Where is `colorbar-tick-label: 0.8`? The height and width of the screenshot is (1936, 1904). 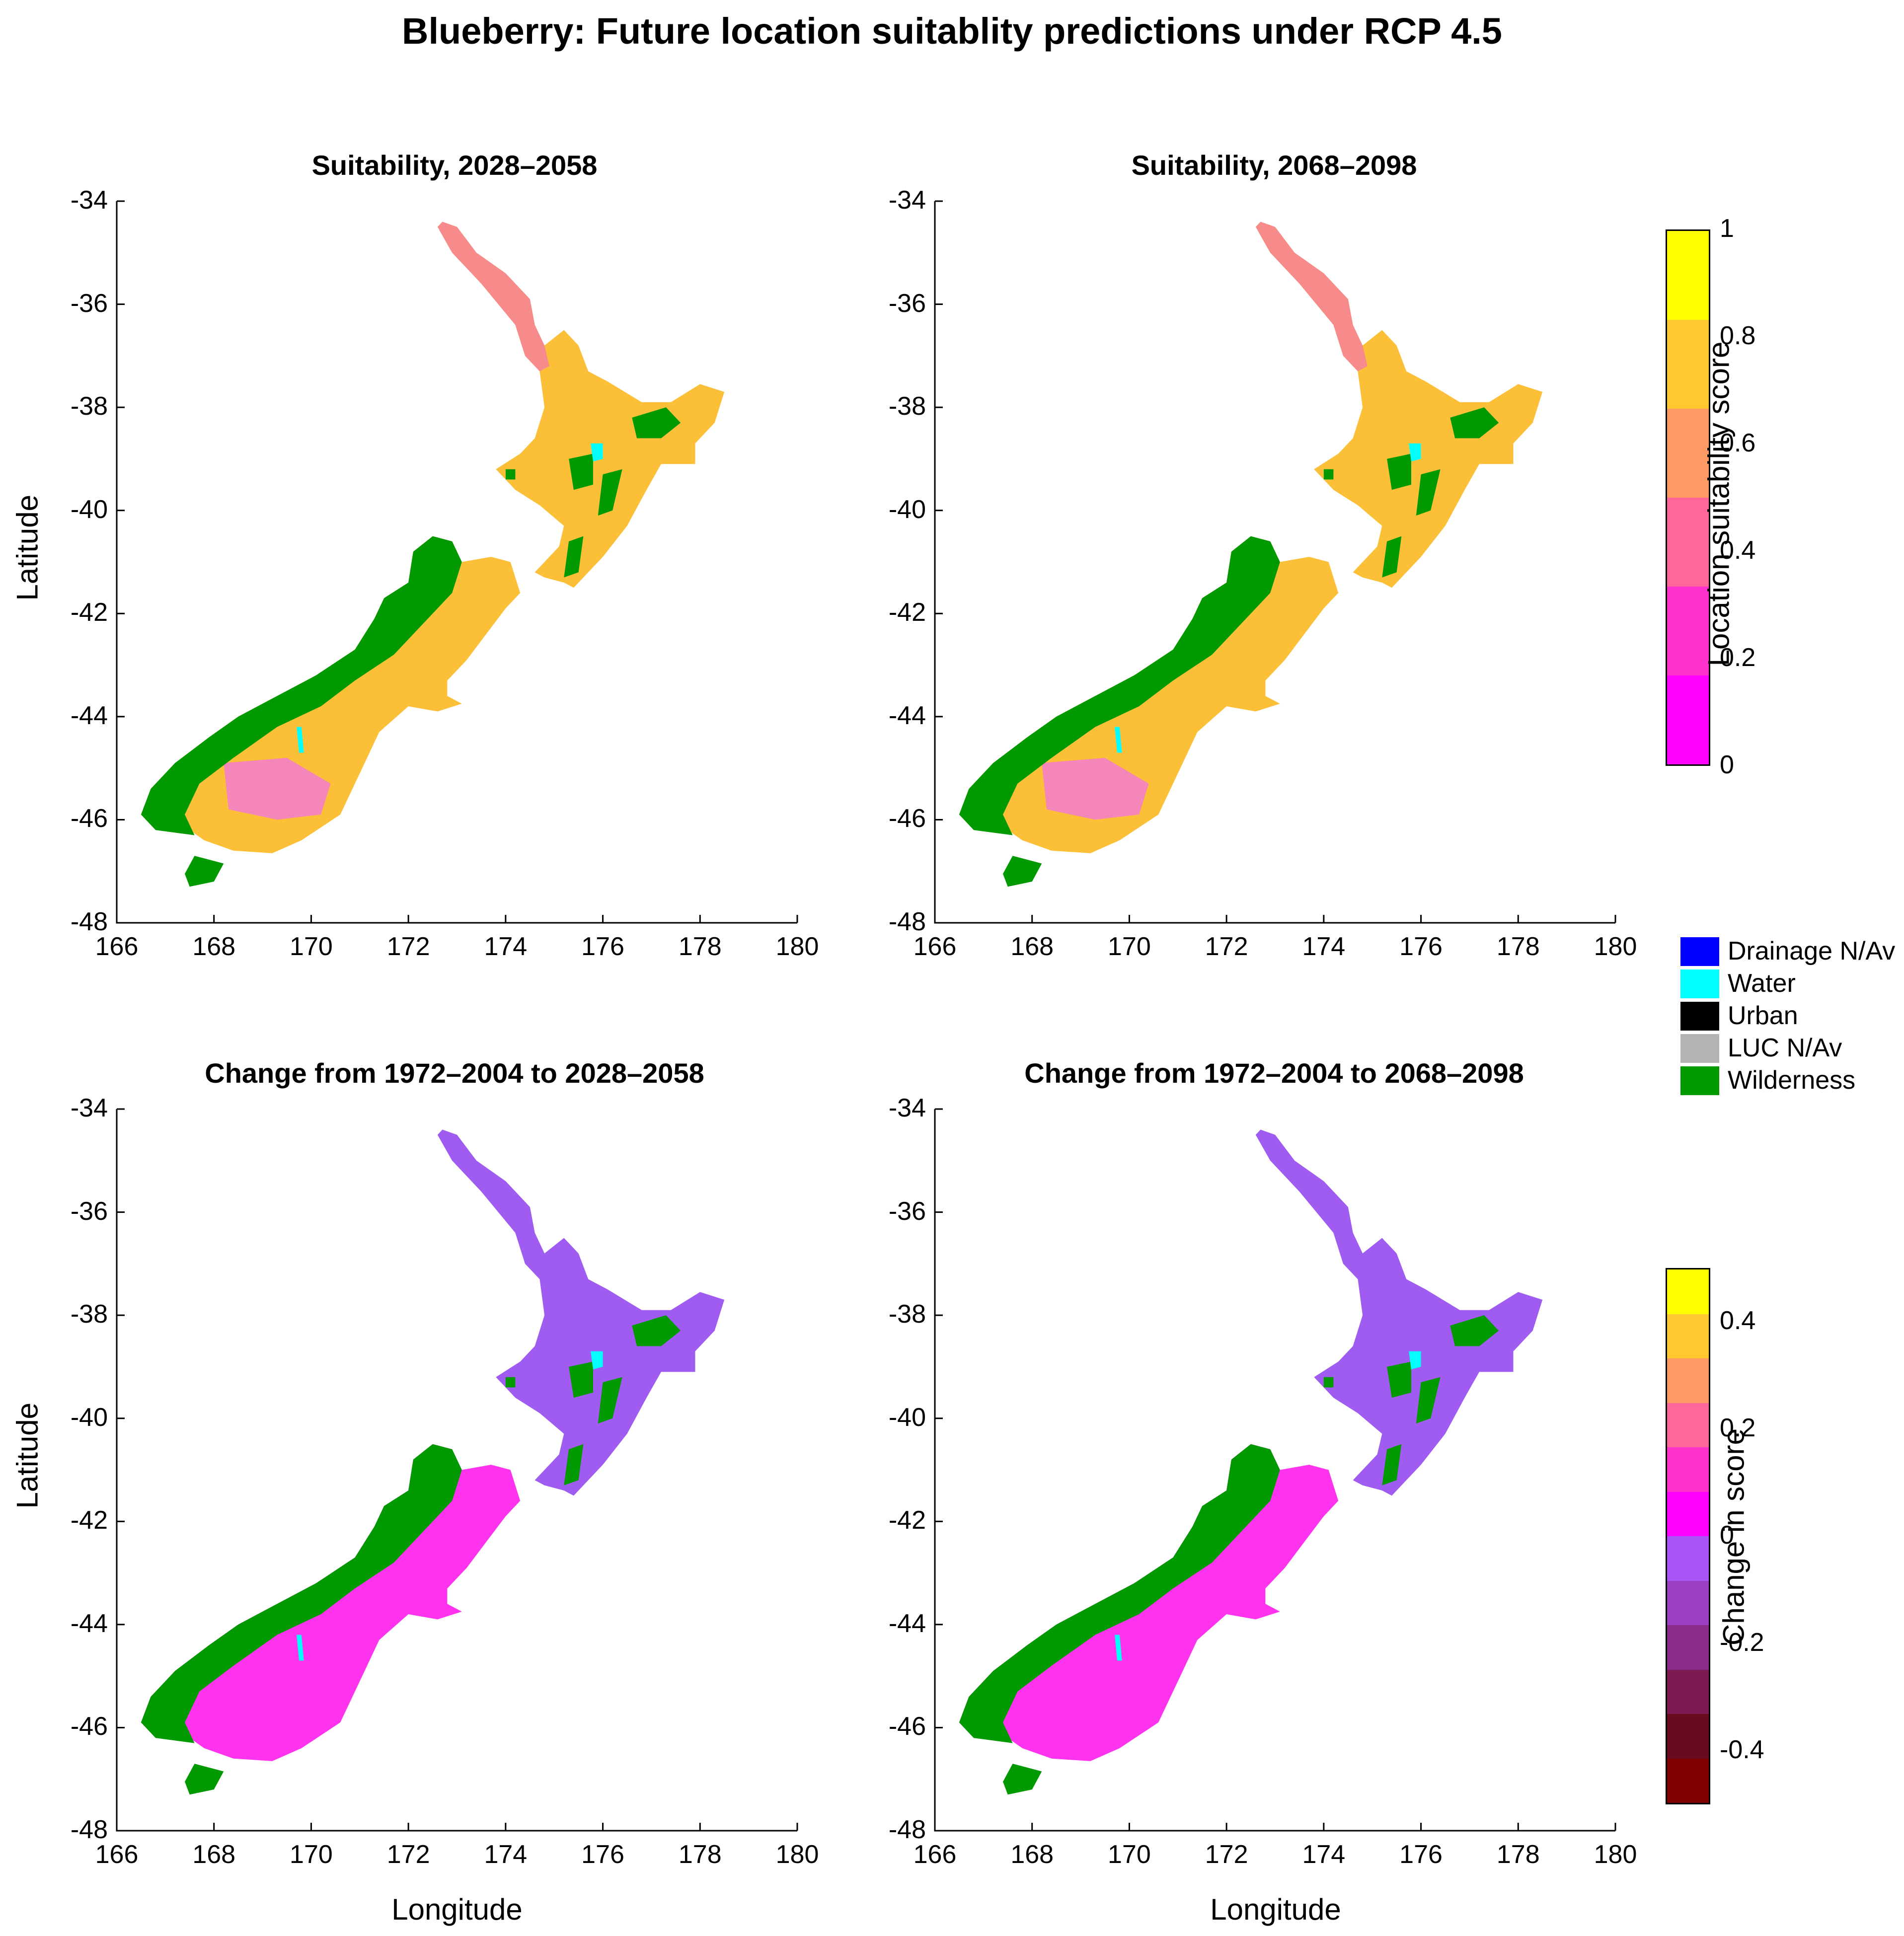 colorbar-tick-label: 0.8 is located at coordinates (1738, 335).